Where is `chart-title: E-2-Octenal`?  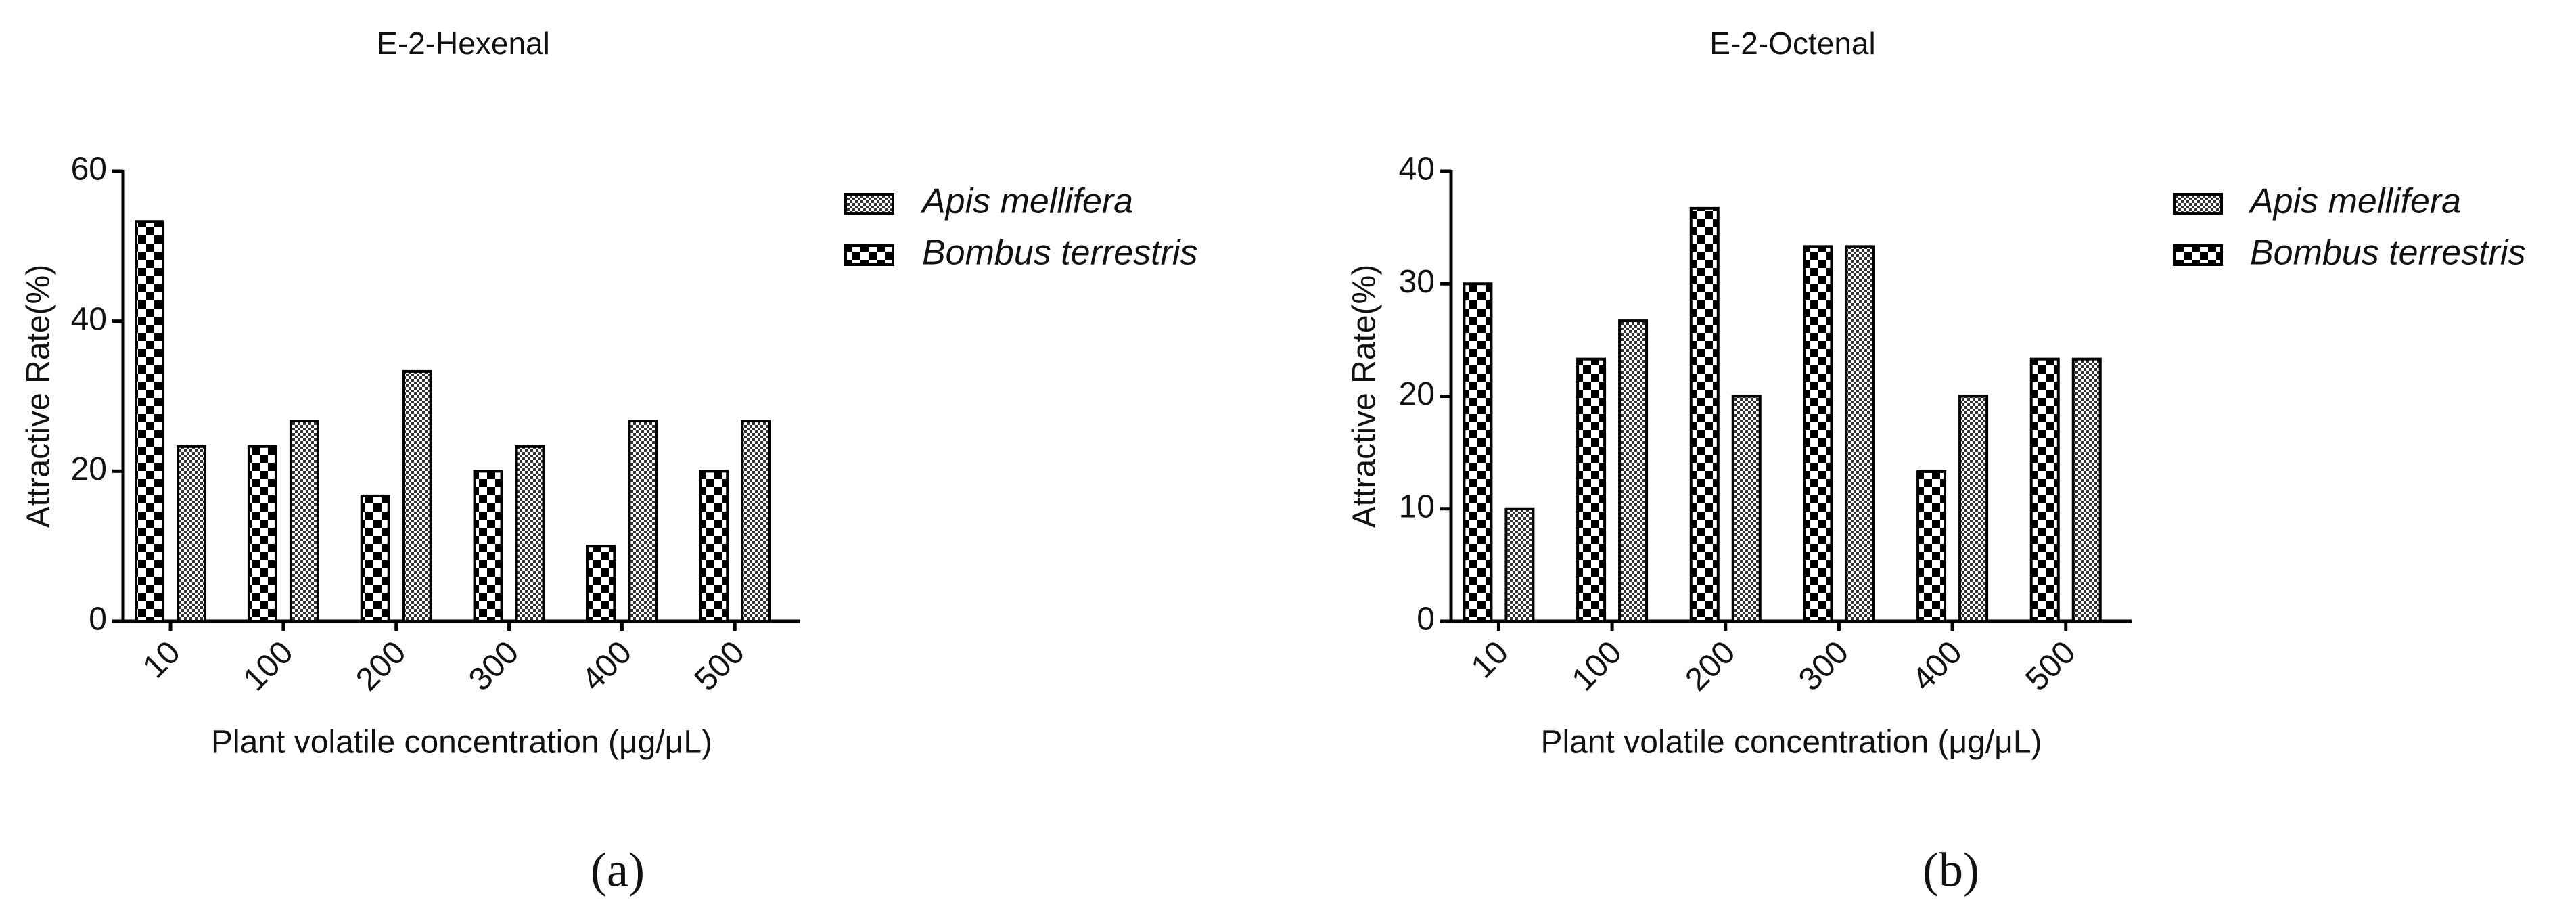
chart-title: E-2-Octenal is located at coordinates (1792, 43).